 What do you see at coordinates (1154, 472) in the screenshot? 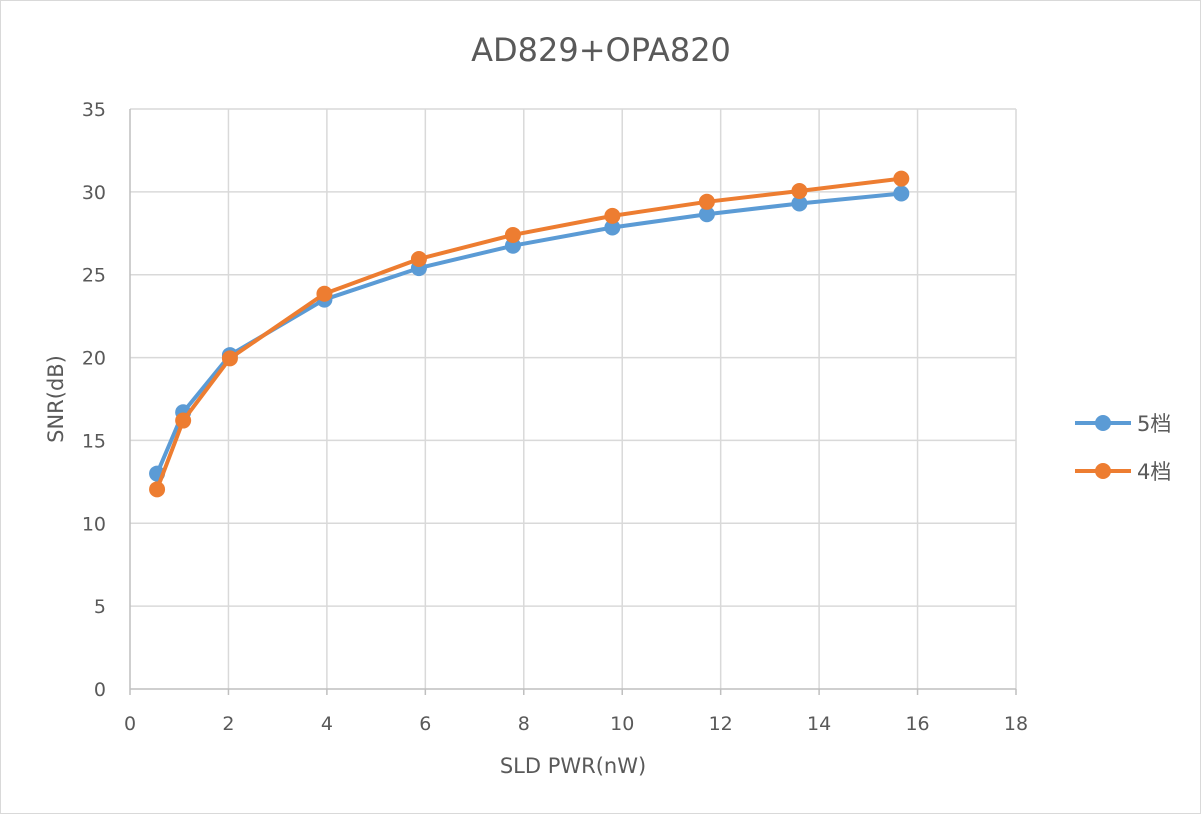
I see `legend-label: 4档` at bounding box center [1154, 472].